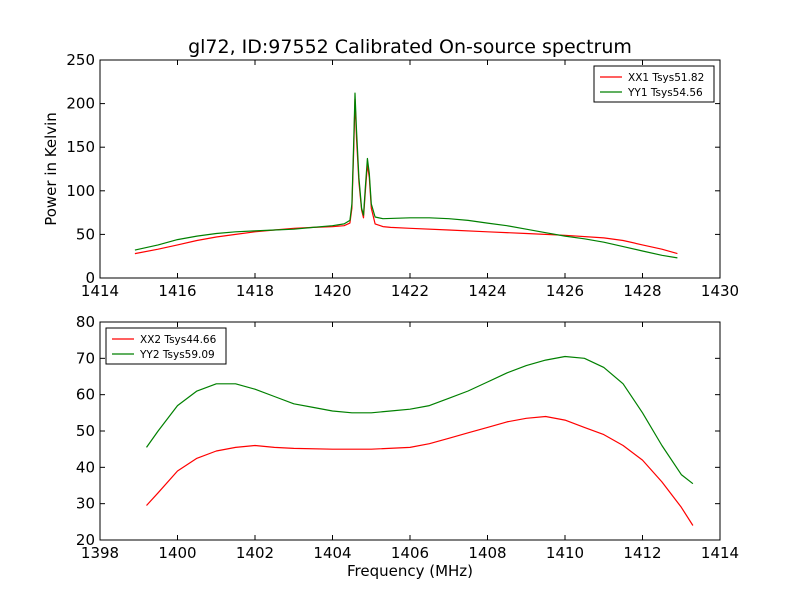 Image resolution: width=800 pixels, height=600 pixels. What do you see at coordinates (642, 553) in the screenshot?
I see `x-tick-label: 1412` at bounding box center [642, 553].